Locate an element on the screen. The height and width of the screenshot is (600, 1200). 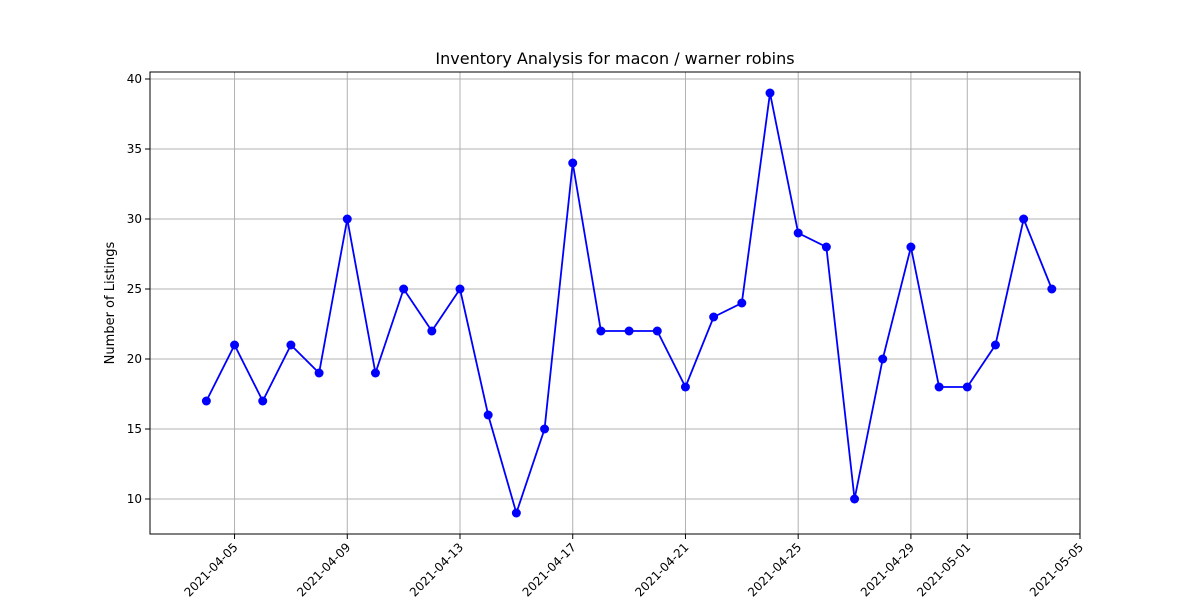
y-tick-label: 10 is located at coordinates (134, 499).